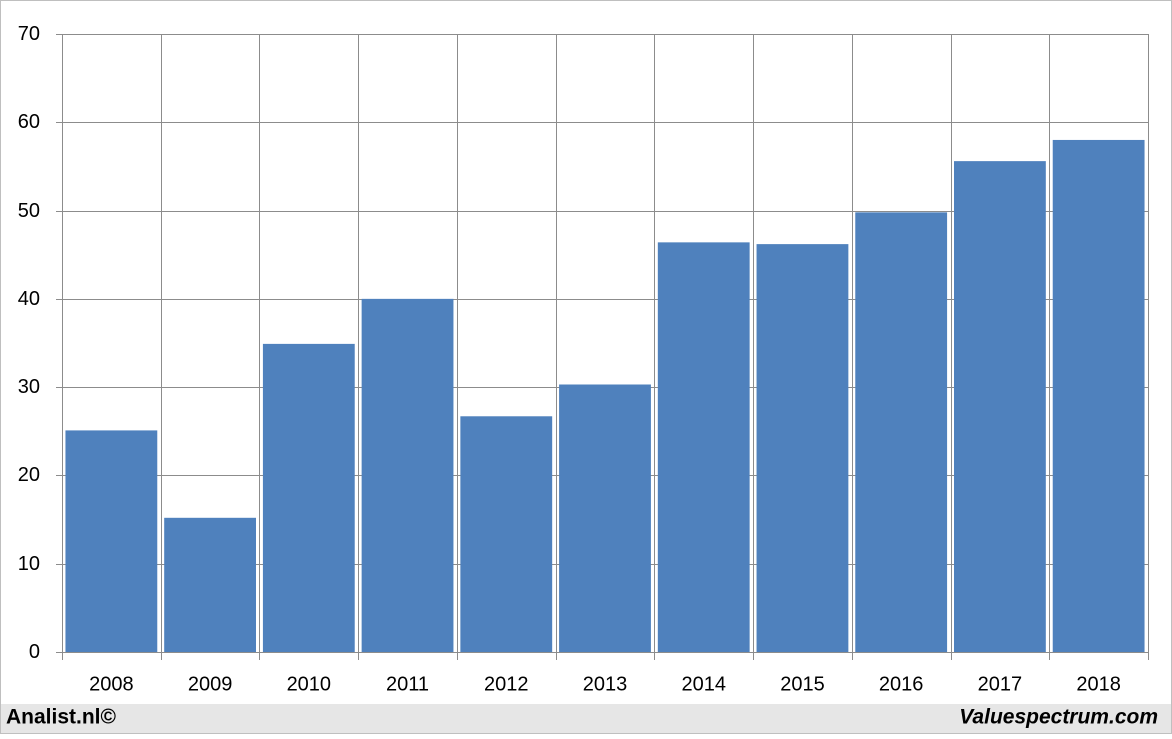 The width and height of the screenshot is (1172, 739). I want to click on y-tick-label: 0, so click(34, 652).